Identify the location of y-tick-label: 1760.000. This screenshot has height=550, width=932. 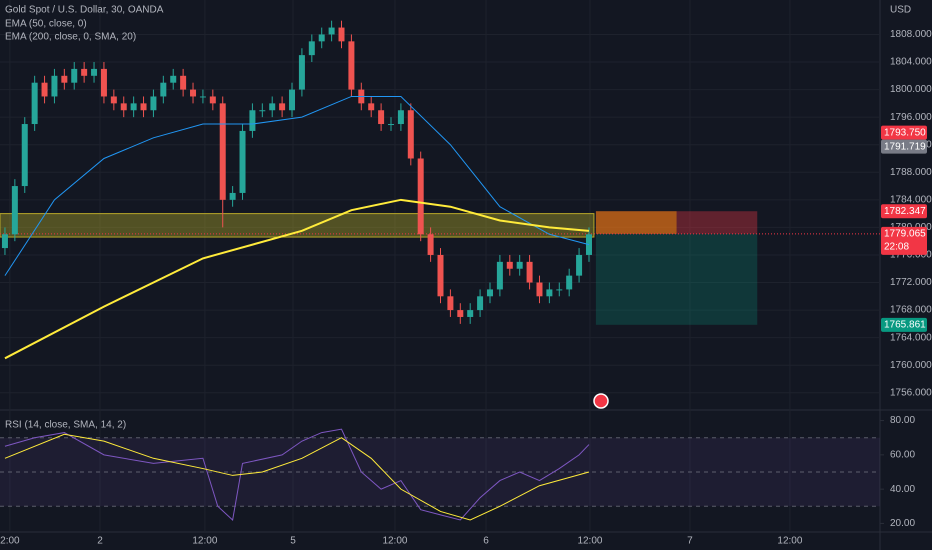
(911, 365).